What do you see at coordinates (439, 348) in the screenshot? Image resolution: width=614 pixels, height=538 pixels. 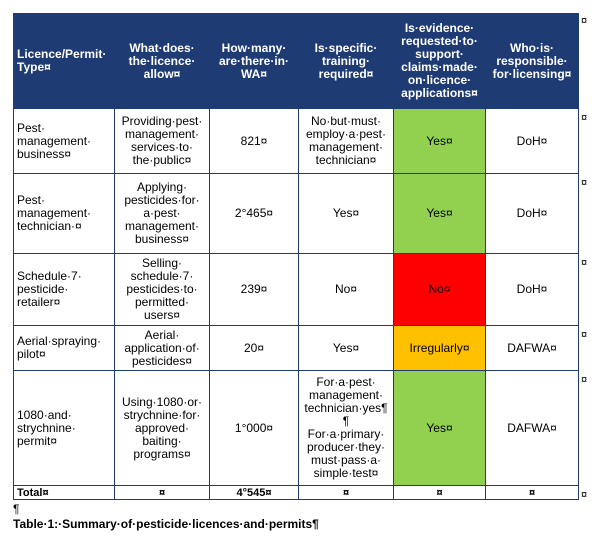 I see `table-cell: Irregularly¤` at bounding box center [439, 348].